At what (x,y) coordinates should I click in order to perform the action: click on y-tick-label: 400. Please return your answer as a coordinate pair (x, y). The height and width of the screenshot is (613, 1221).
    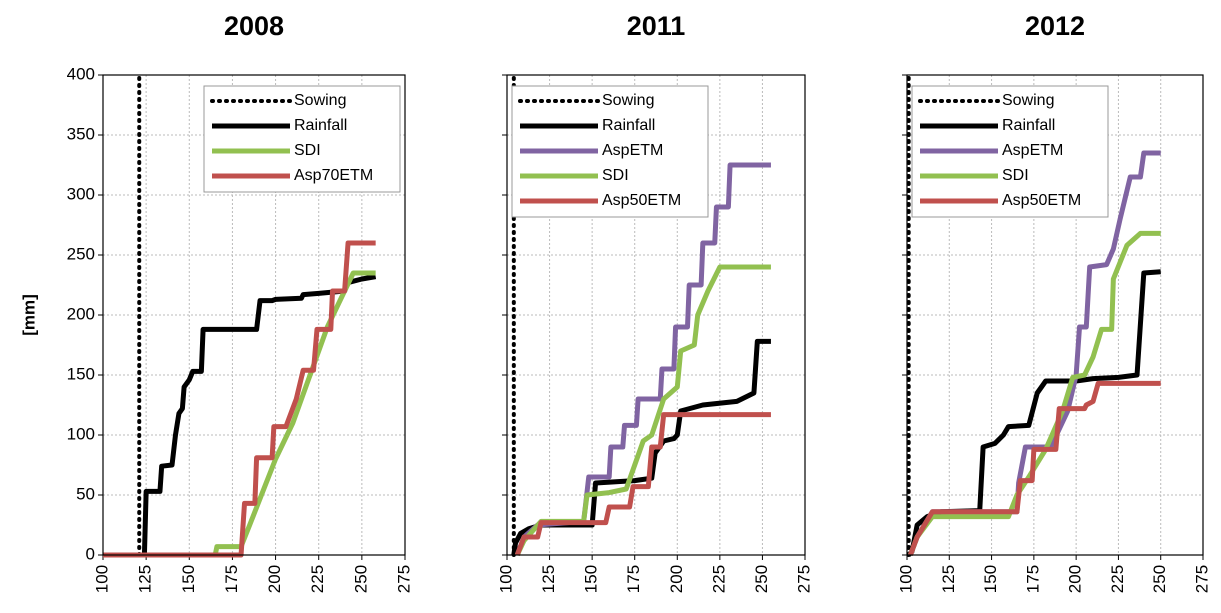
    Looking at the image, I should click on (81, 73).